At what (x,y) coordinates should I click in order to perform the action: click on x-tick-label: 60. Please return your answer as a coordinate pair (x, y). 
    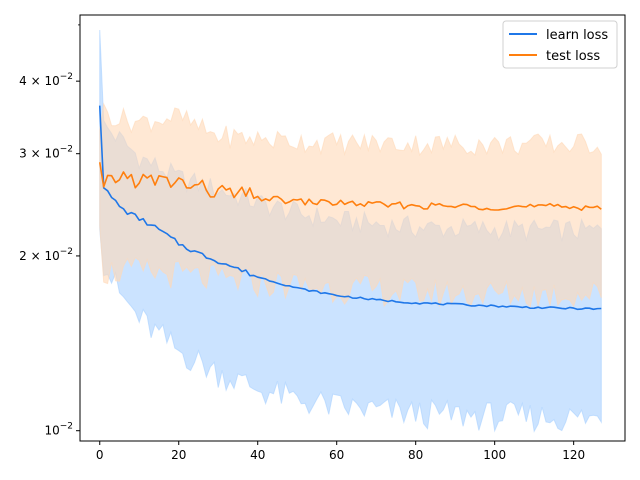
    Looking at the image, I should click on (336, 455).